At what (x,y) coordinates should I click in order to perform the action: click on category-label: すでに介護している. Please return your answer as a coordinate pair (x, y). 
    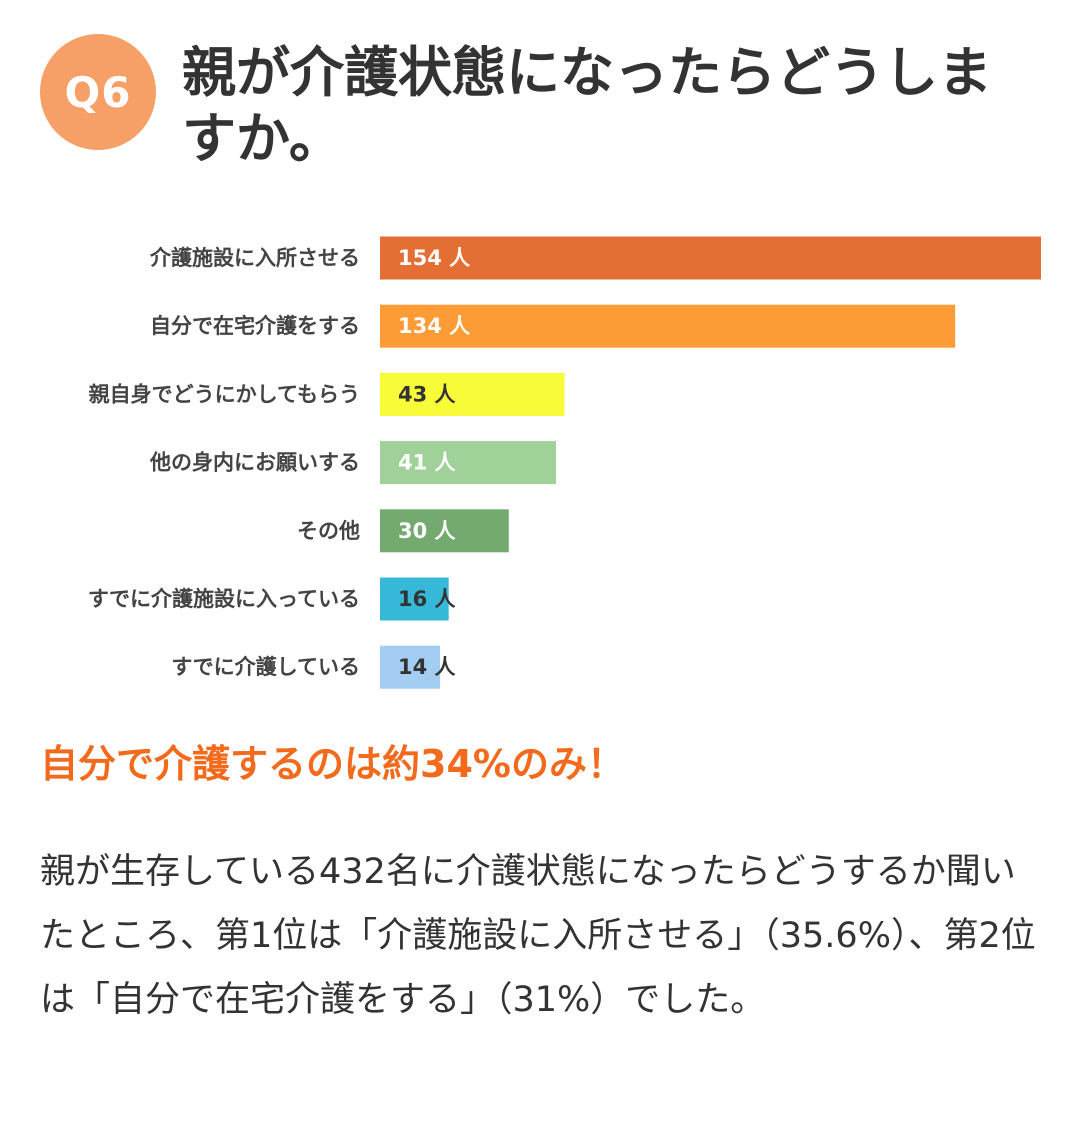
    Looking at the image, I should click on (265, 667).